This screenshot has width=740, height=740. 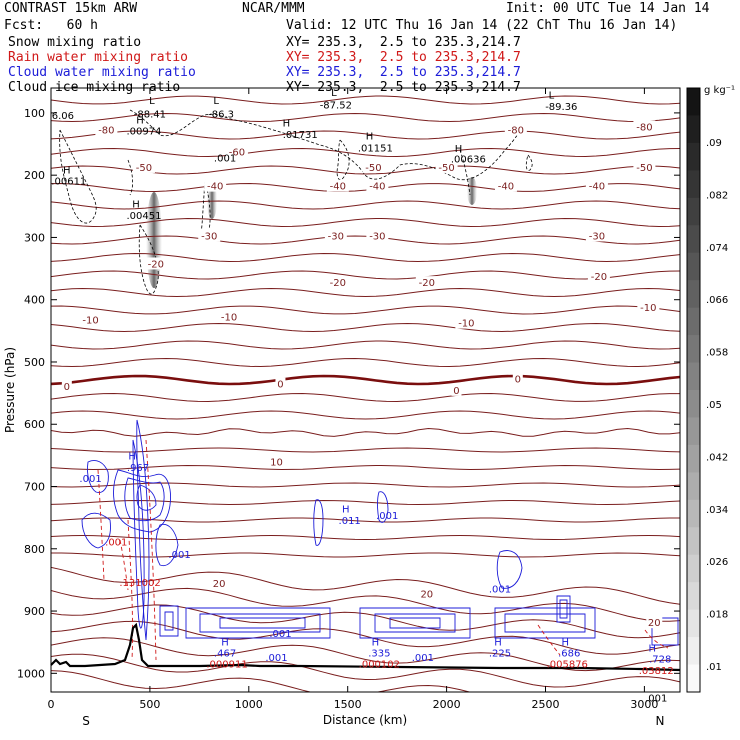 I want to click on y-tick-label: 1000, so click(x=31, y=673).